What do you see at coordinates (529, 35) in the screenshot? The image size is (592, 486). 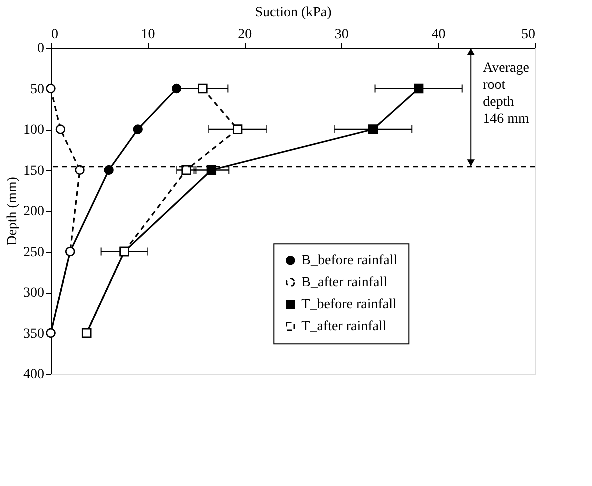 I see `x-tick-label: 50` at bounding box center [529, 35].